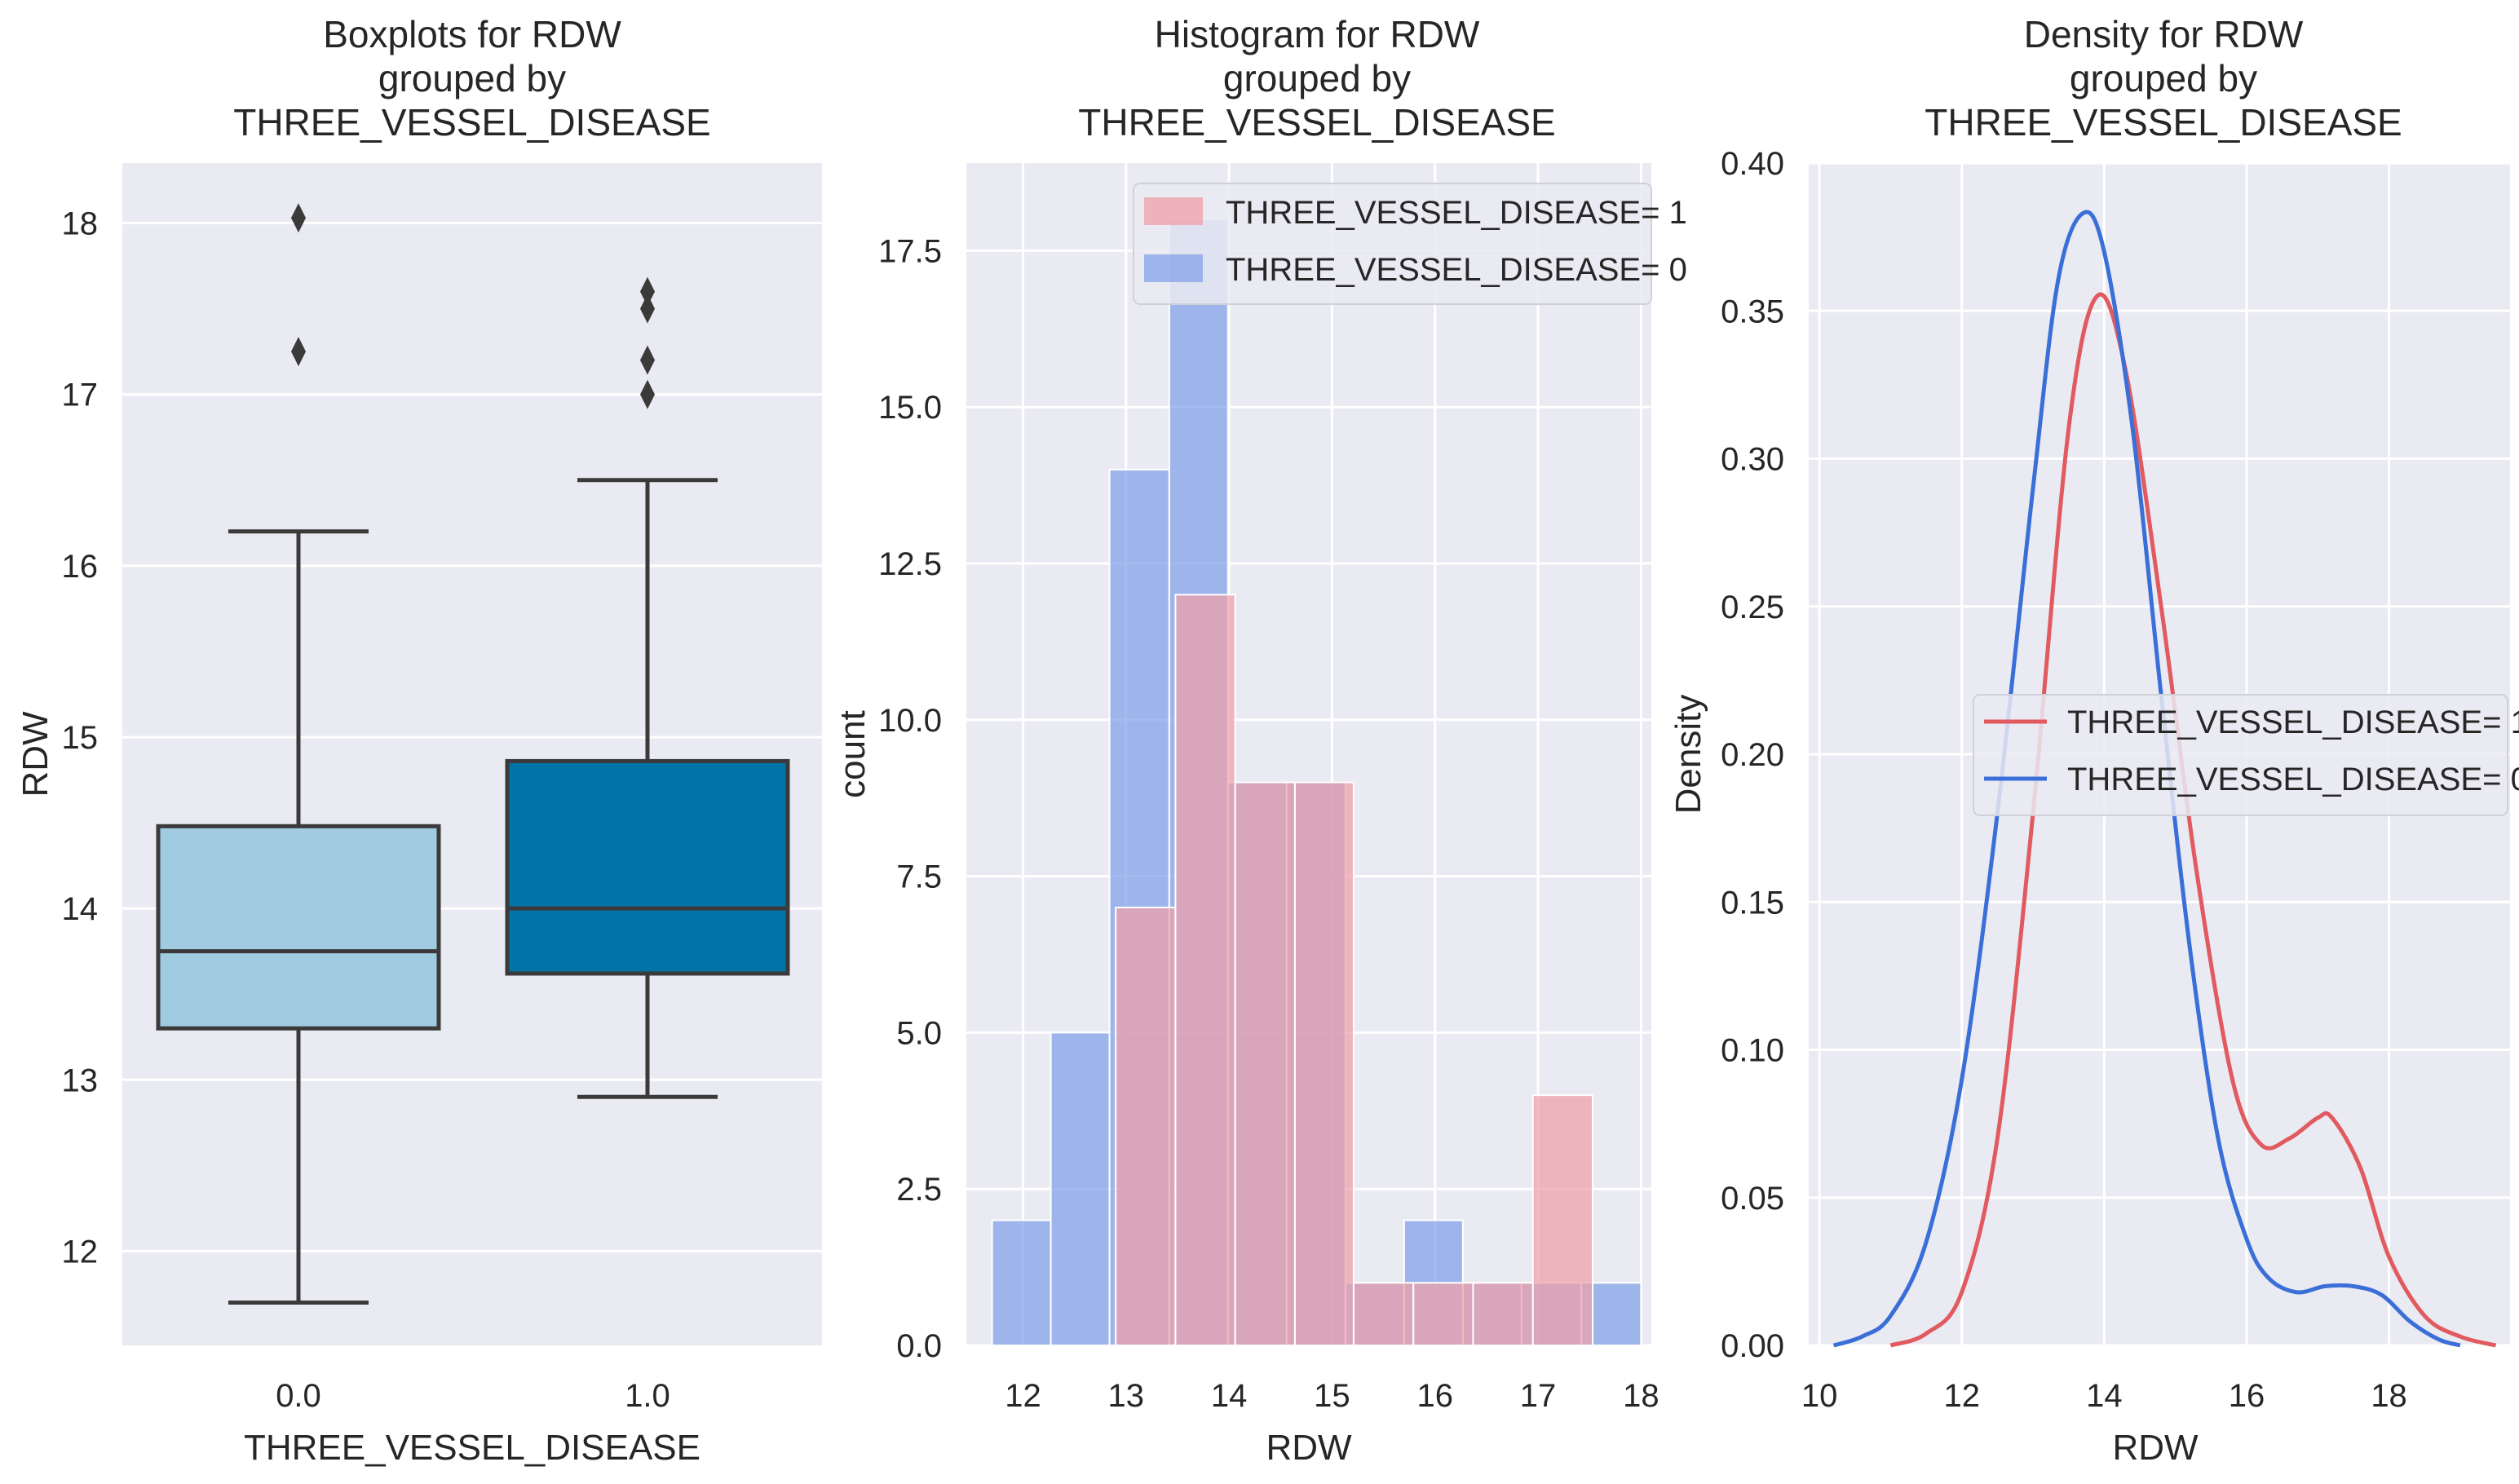 The width and height of the screenshot is (2519, 1484). Describe the element at coordinates (1752, 607) in the screenshot. I see `density-y-tick-label: 0.25` at that location.